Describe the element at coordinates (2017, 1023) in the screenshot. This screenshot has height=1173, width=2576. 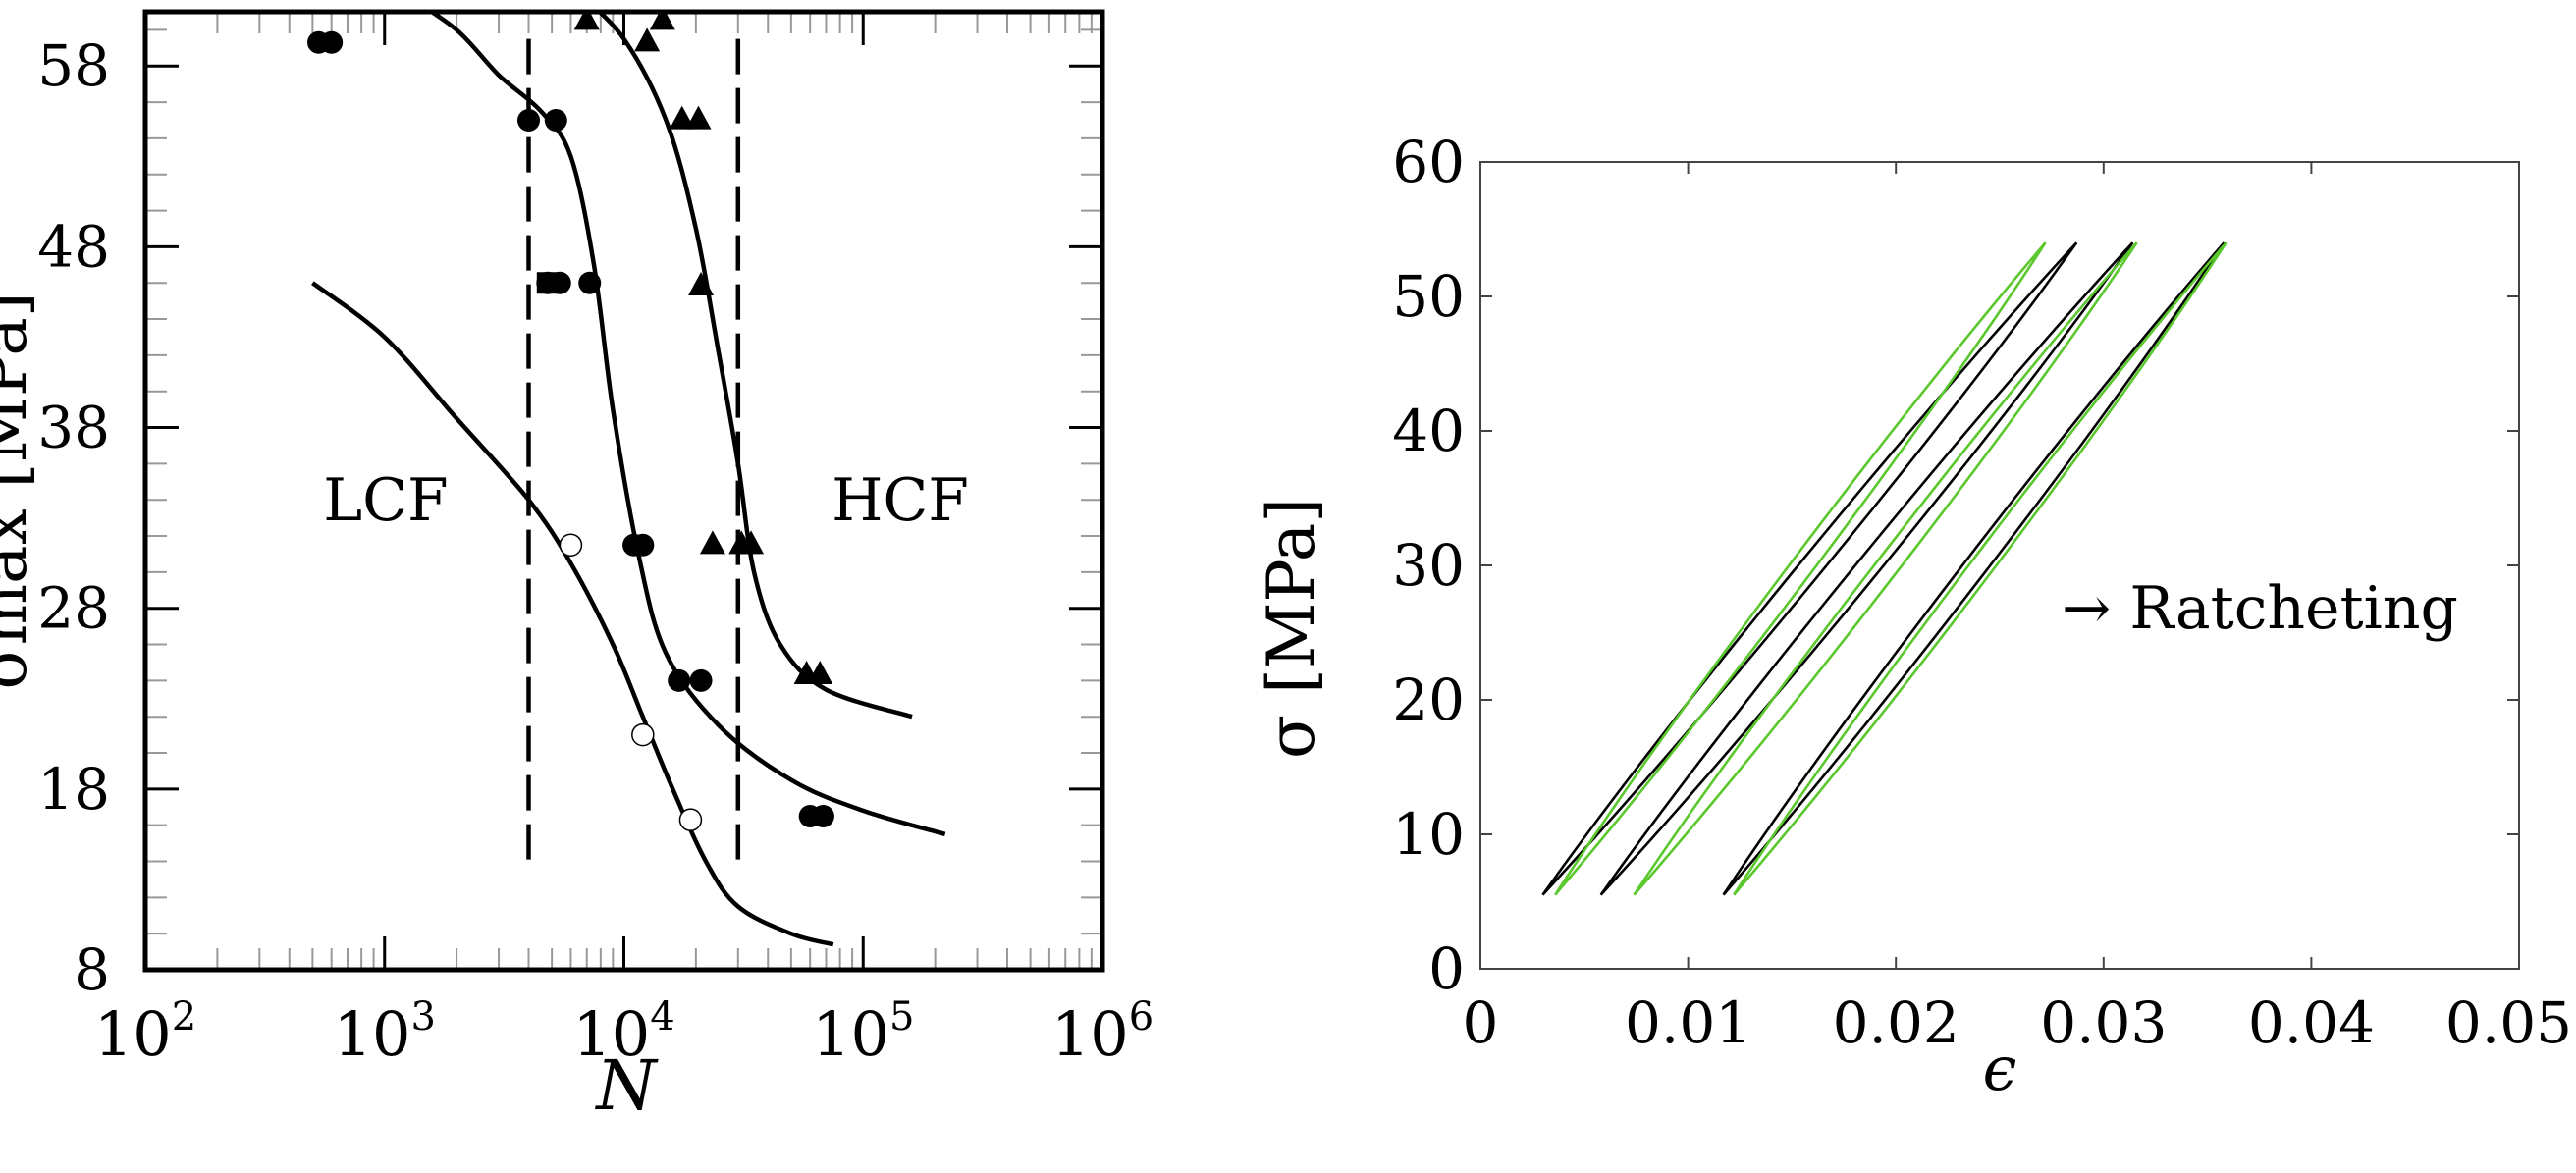
I see `right-x-tick-labels: 0 0.01 0.02 0.03 0.04 0.05` at that location.